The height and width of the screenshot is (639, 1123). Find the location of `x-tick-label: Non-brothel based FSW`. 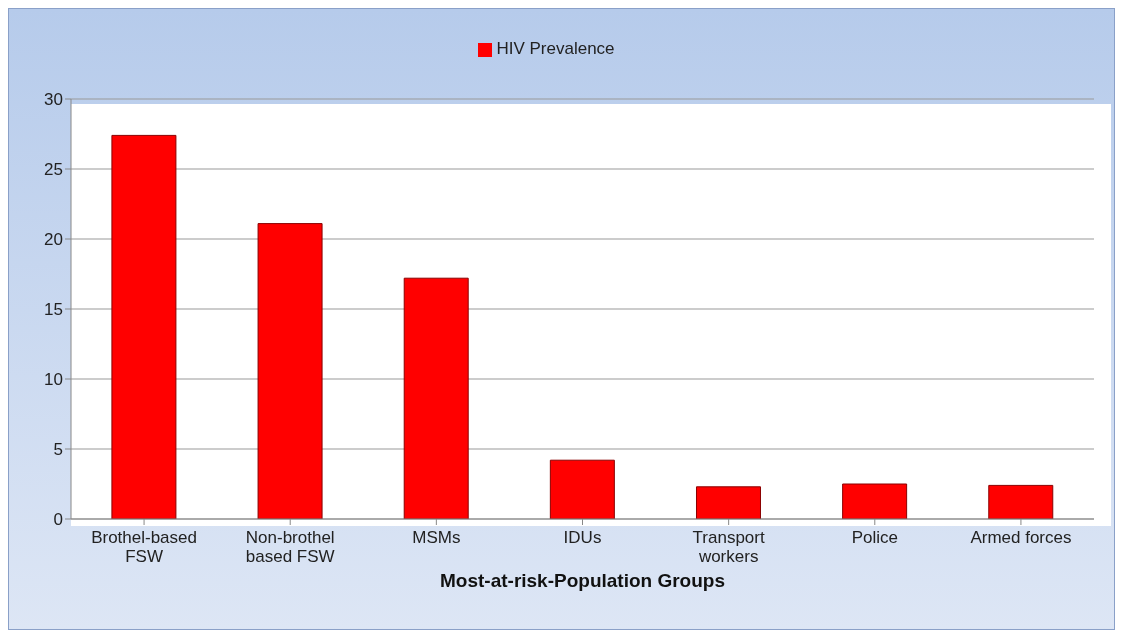

x-tick-label: Non-brothel based FSW is located at coordinates (290, 547).